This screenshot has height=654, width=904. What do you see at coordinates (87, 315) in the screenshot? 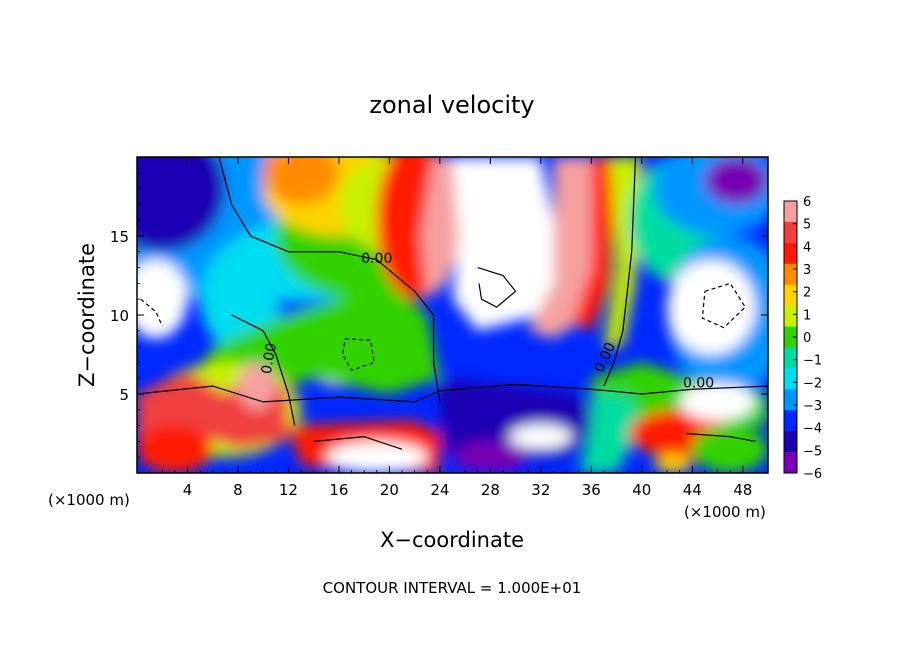
I see `y-axis-label: Z−coordinate` at bounding box center [87, 315].